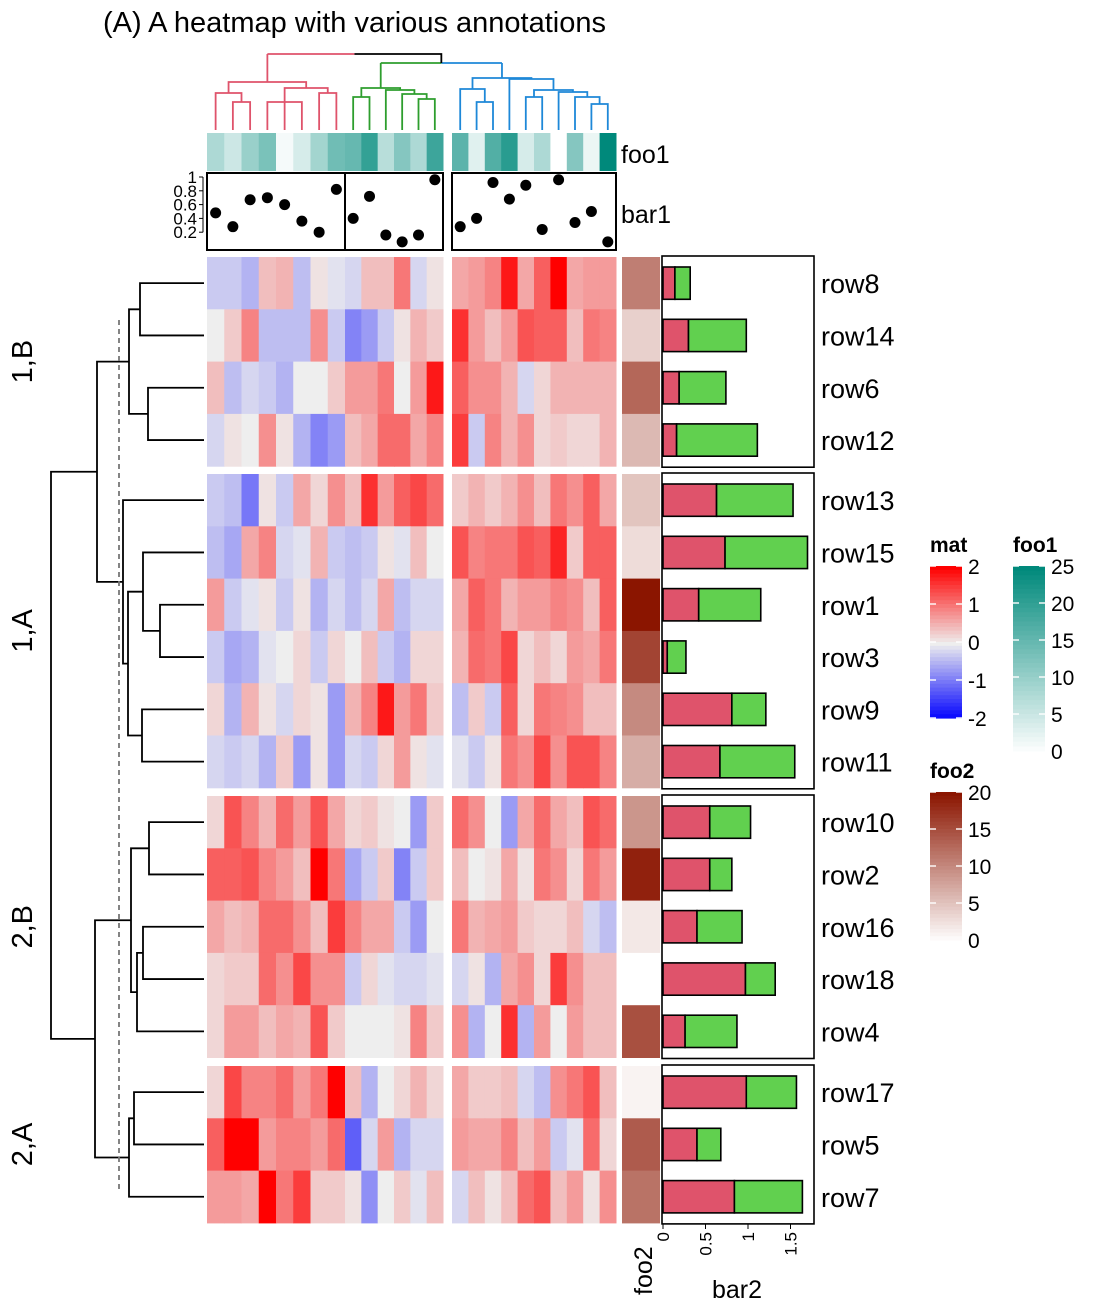 The height and width of the screenshot is (1312, 1094). Describe the element at coordinates (185, 191) in the screenshot. I see `bar1-tick-label: 0.8` at that location.